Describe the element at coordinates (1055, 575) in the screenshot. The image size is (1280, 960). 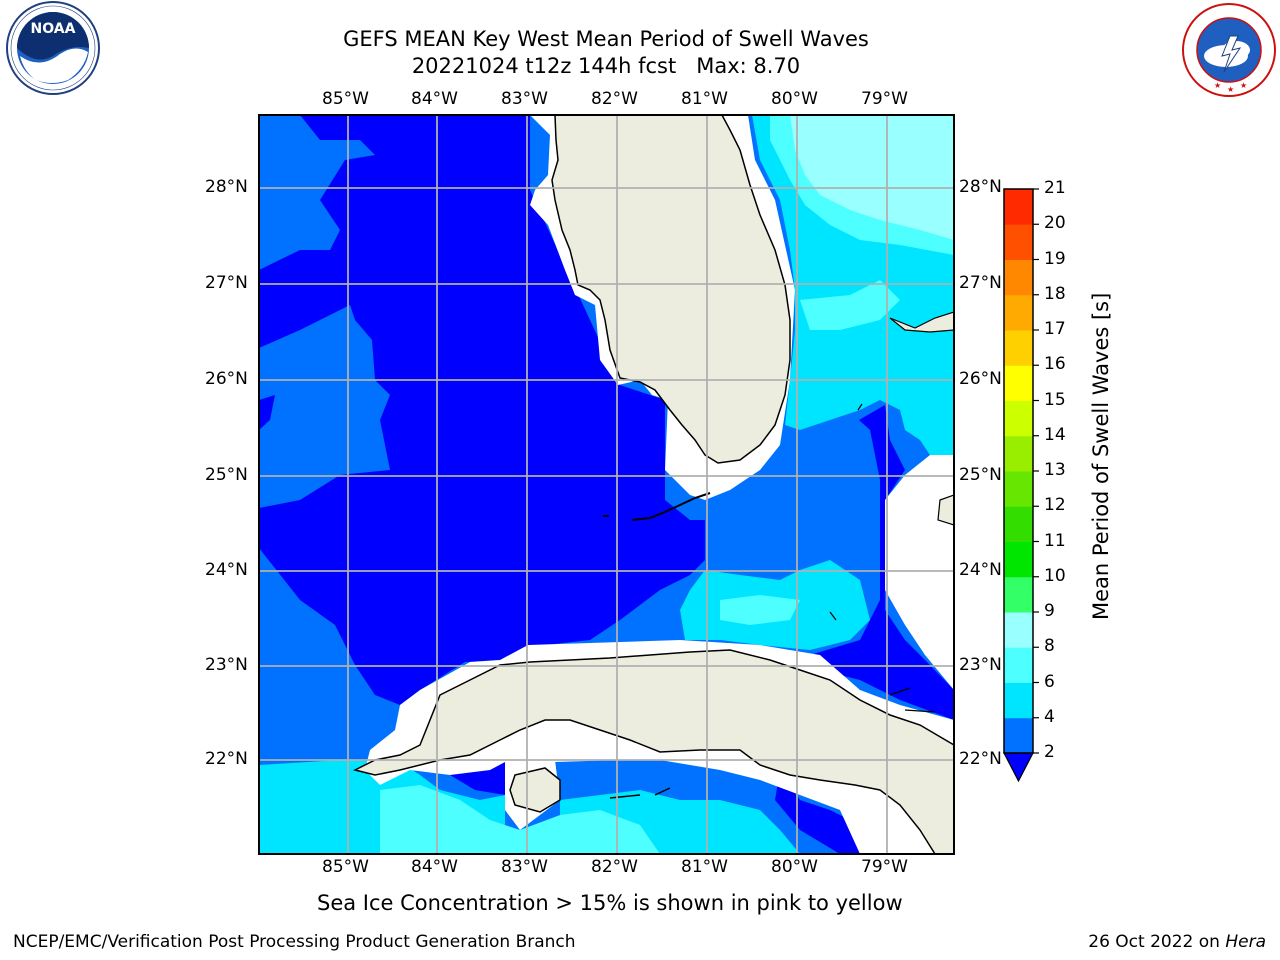
I see `colorbar-tick-label: 10` at that location.